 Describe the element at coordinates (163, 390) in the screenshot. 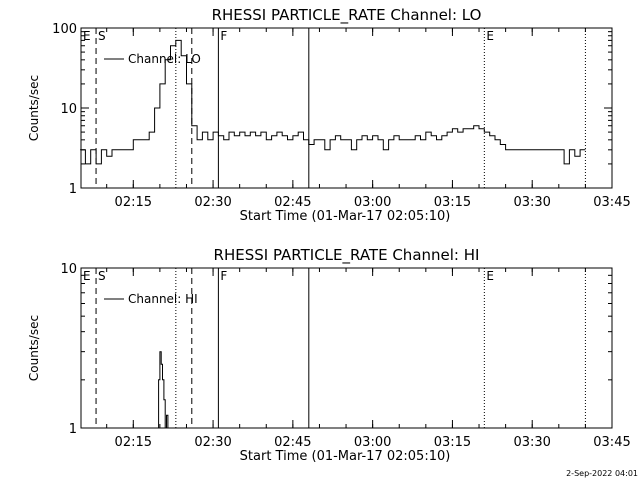

I see `series-line` at that location.